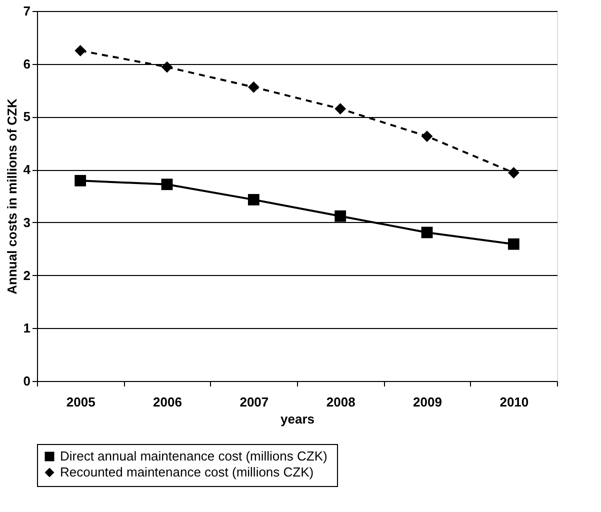 The height and width of the screenshot is (512, 601). Describe the element at coordinates (187, 472) in the screenshot. I see `legend-label: Recounted maintenance cost (millions CZK)` at that location.